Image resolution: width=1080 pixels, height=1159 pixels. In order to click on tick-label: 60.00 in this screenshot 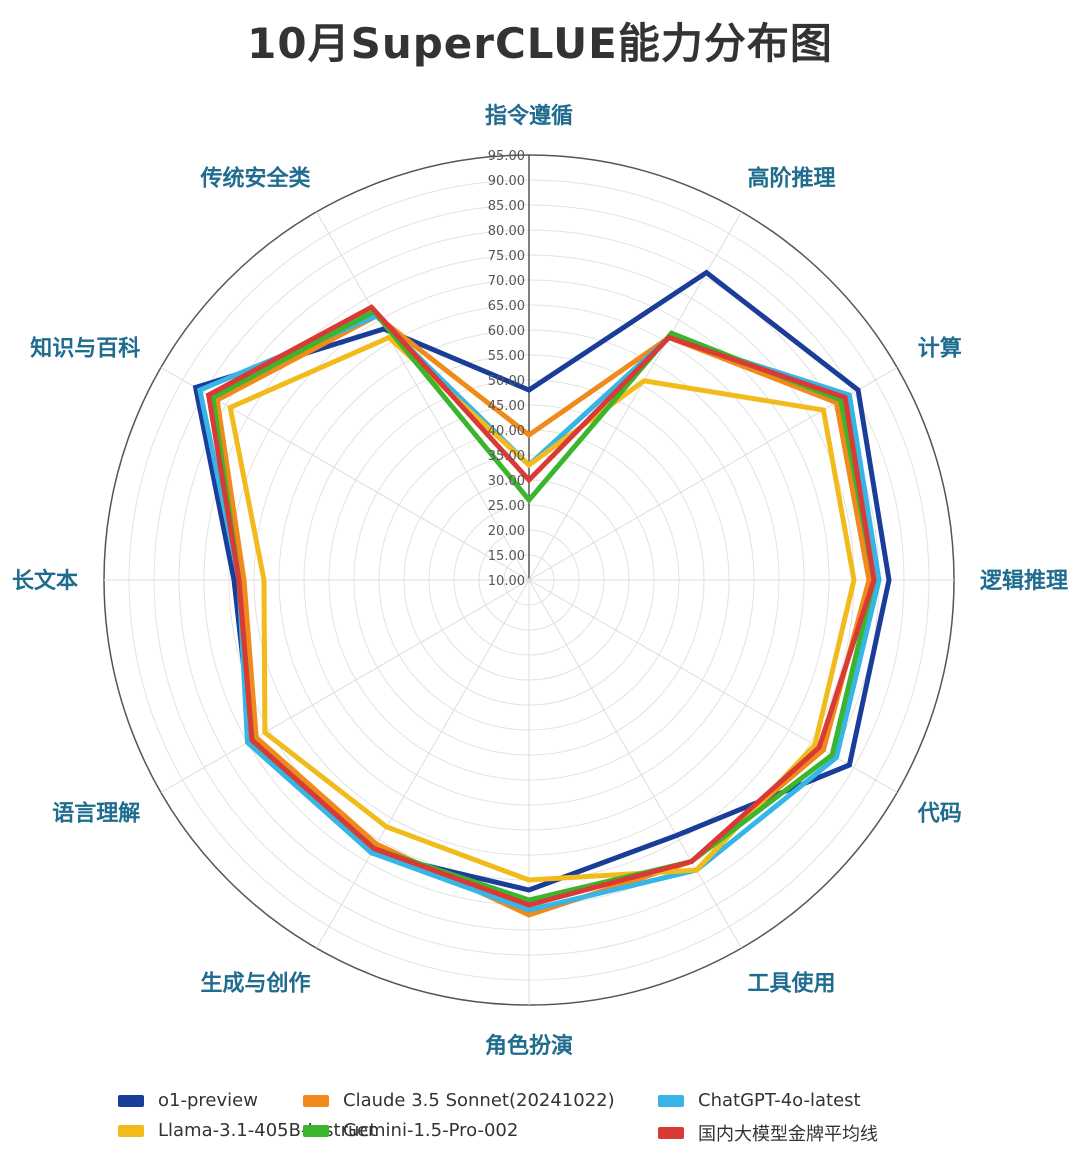, I will do `click(506, 331)`.